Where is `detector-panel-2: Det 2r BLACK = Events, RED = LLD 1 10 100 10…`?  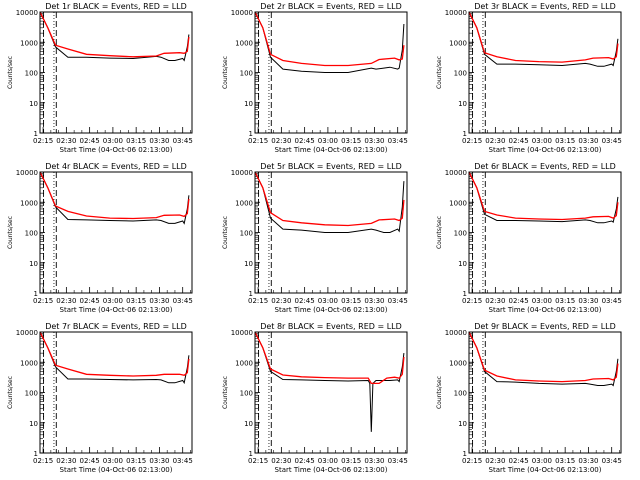
detector-panel-2: Det 2r BLACK = Events, RED = LLD 1 10 100 10… is located at coordinates (315, 78).